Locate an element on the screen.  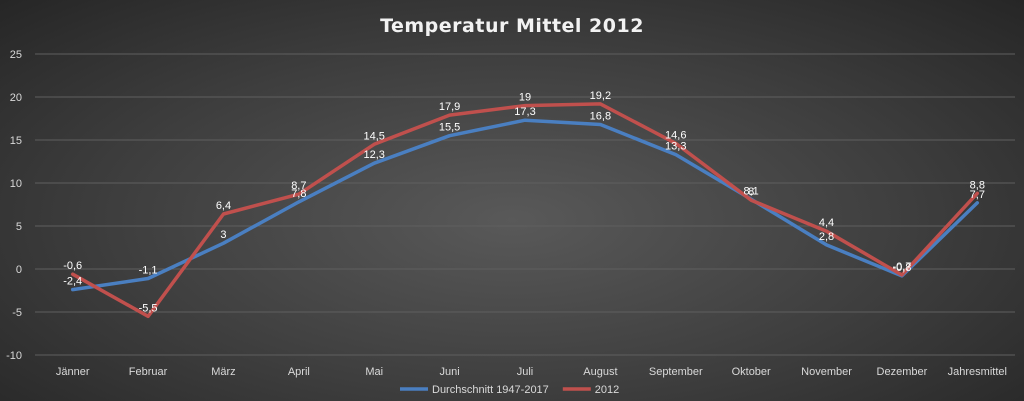
x-tick-label: Mai is located at coordinates (374, 372).